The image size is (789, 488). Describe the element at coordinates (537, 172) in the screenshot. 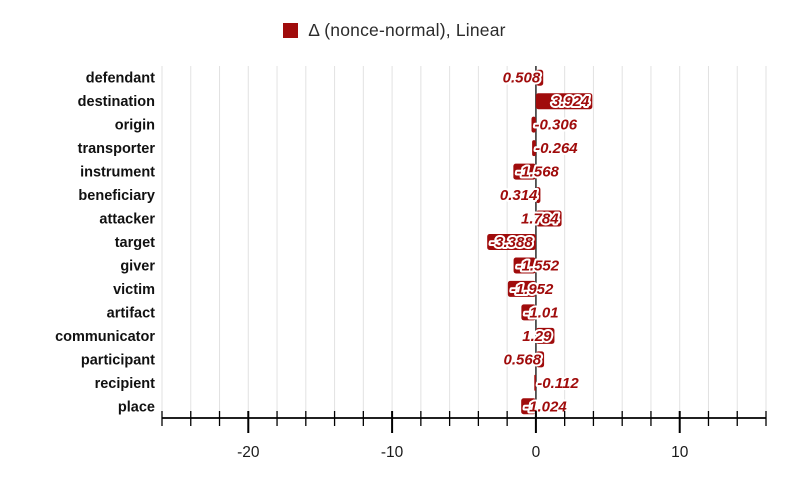

I see `bar-value-label: -1.568` at that location.